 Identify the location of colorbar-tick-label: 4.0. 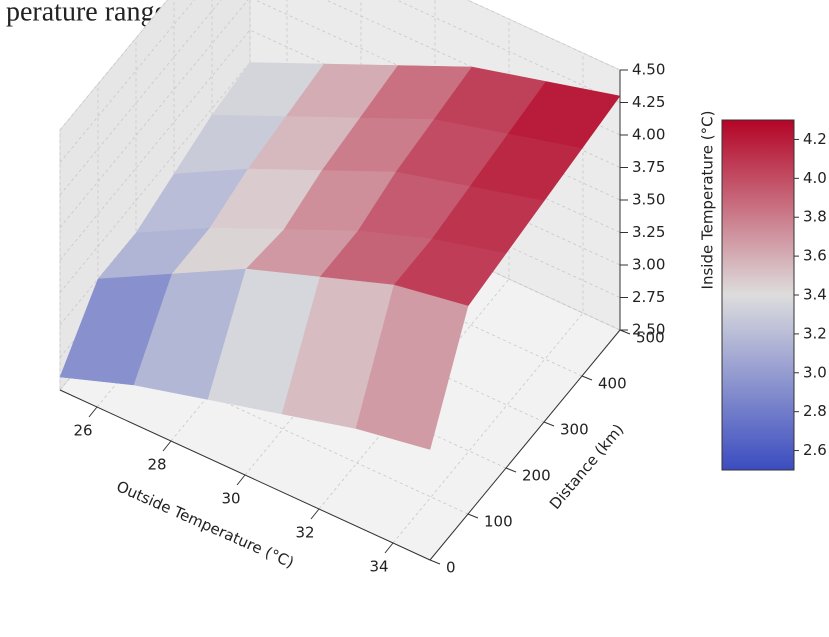
(815, 178).